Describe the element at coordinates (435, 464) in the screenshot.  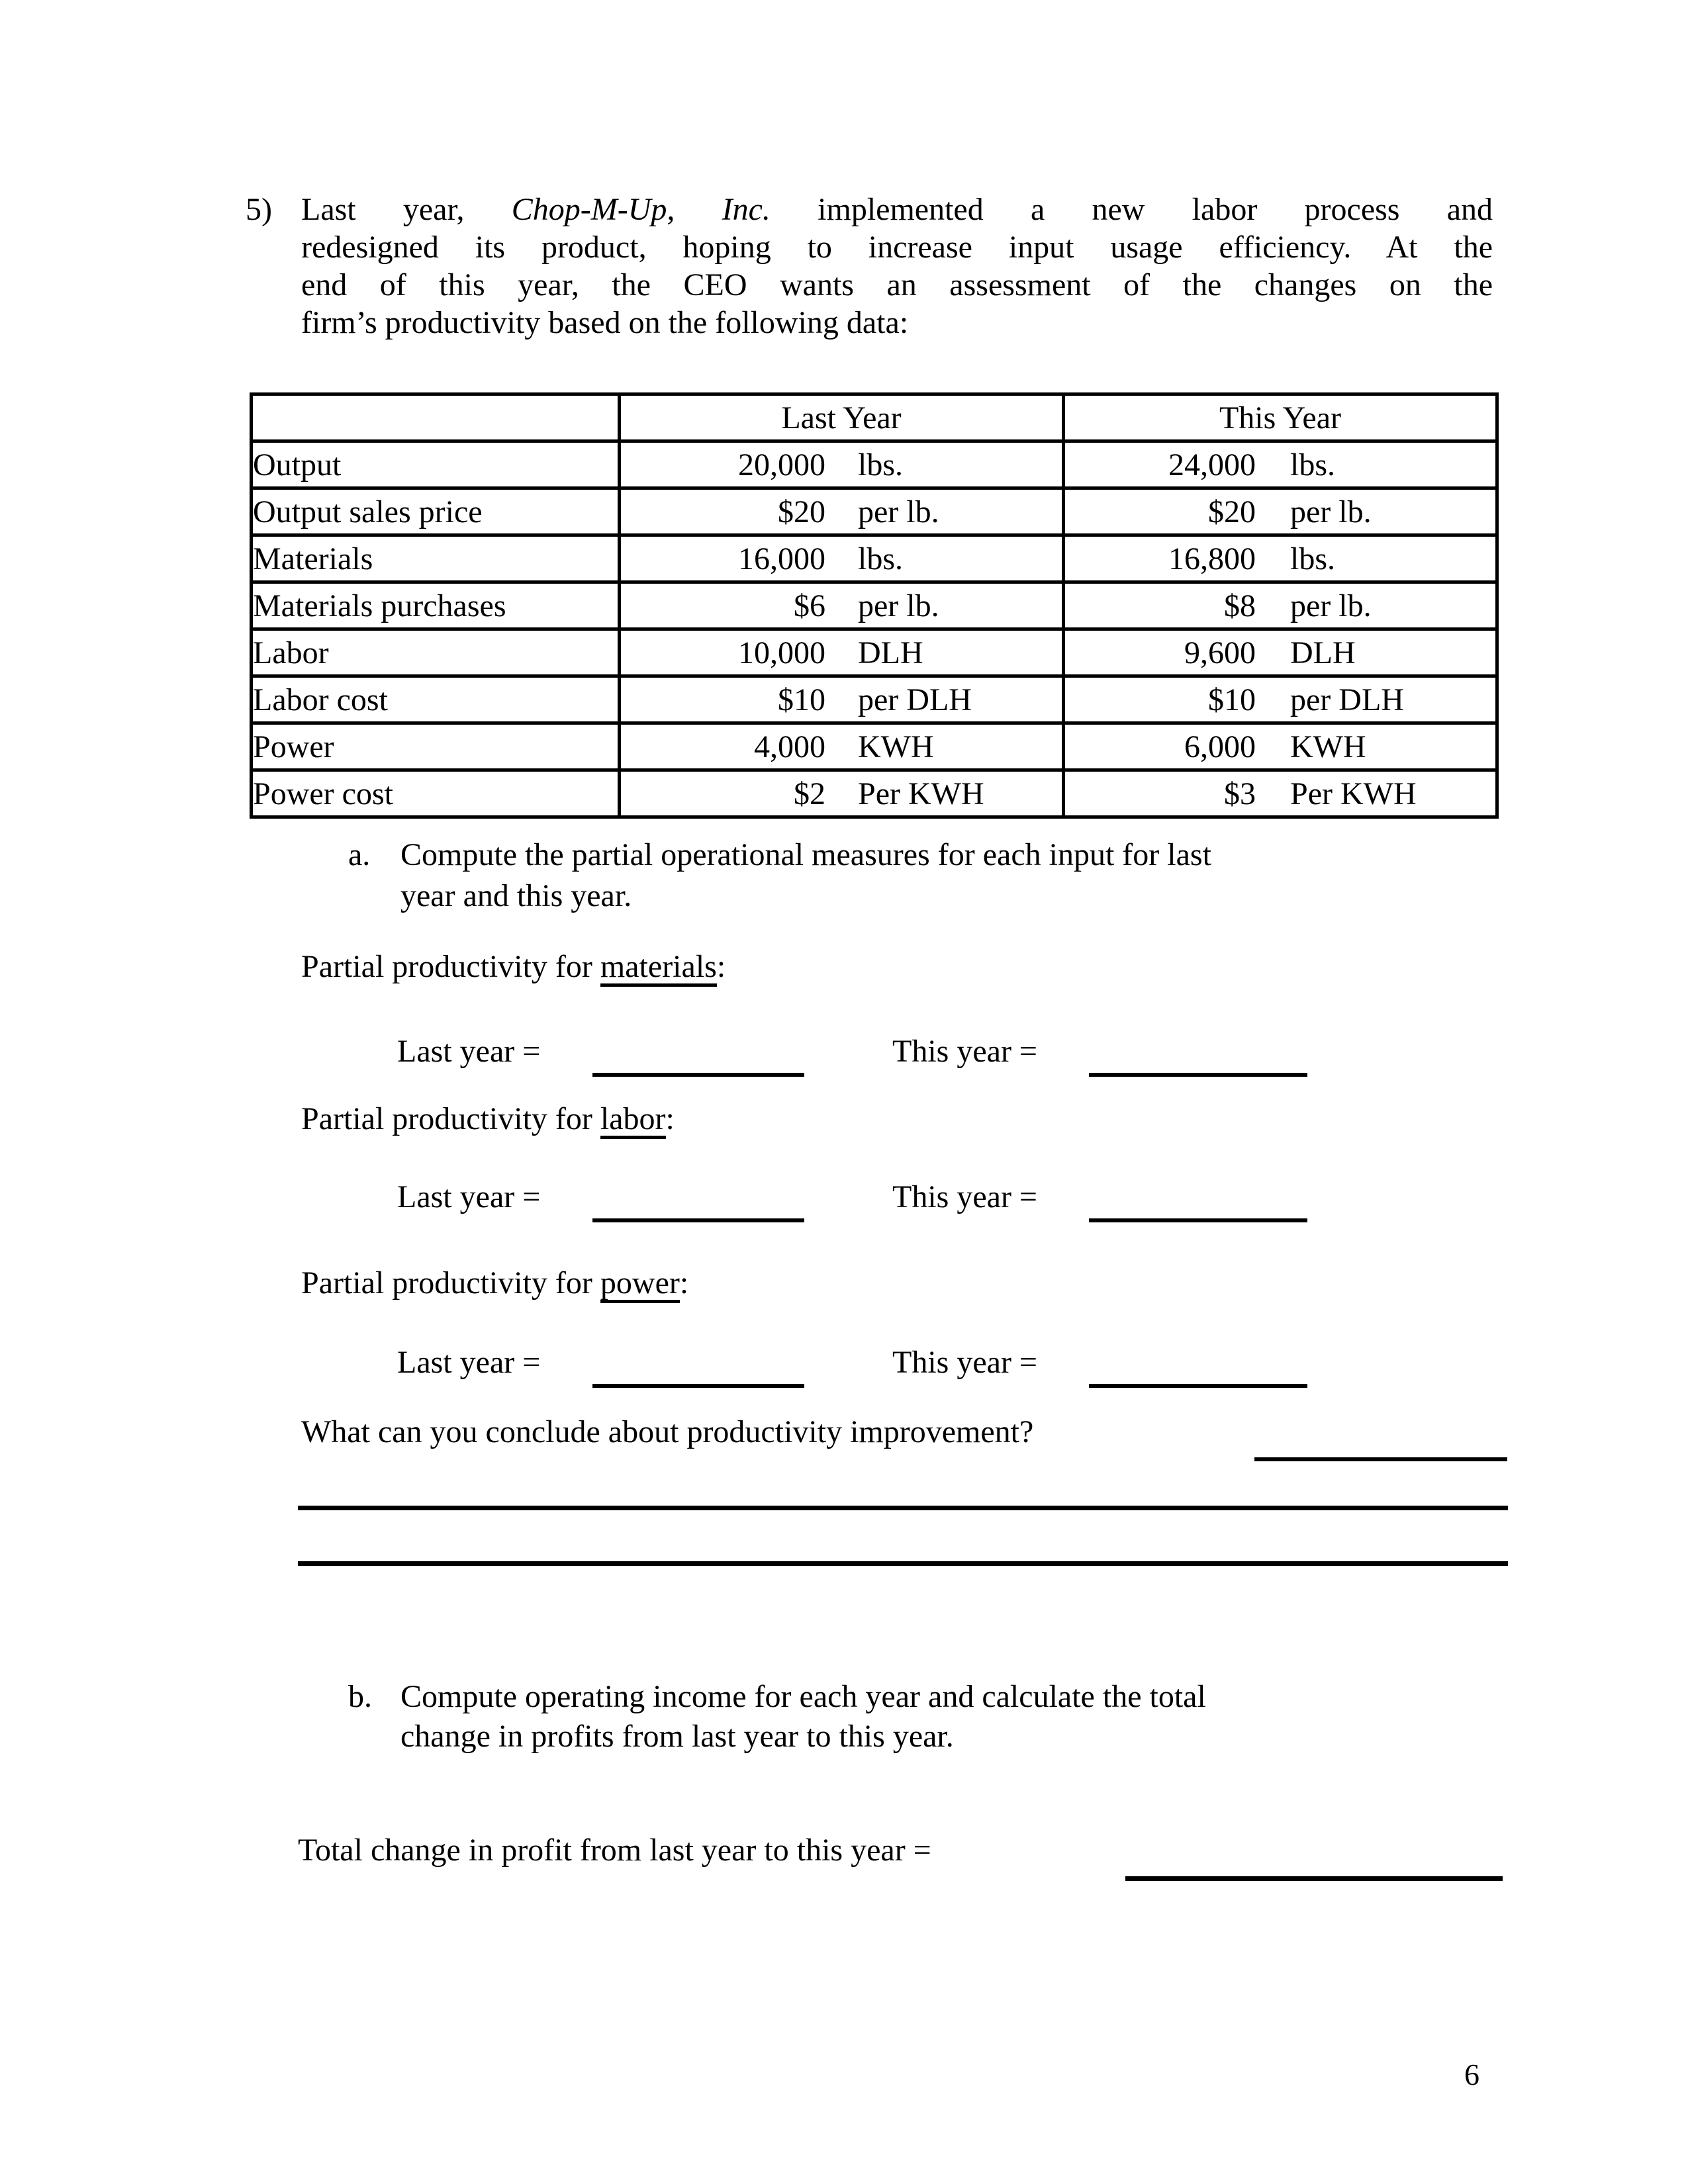
I see `row-label: Output` at that location.